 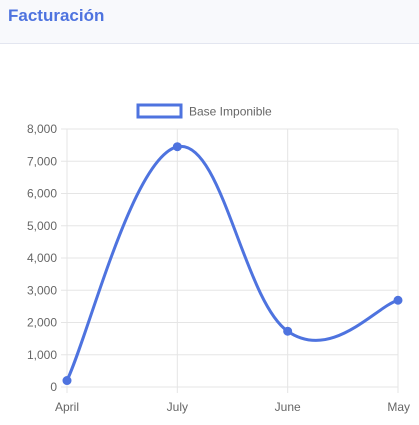 What do you see at coordinates (42, 226) in the screenshot?
I see `y-tick-label: 5,000` at bounding box center [42, 226].